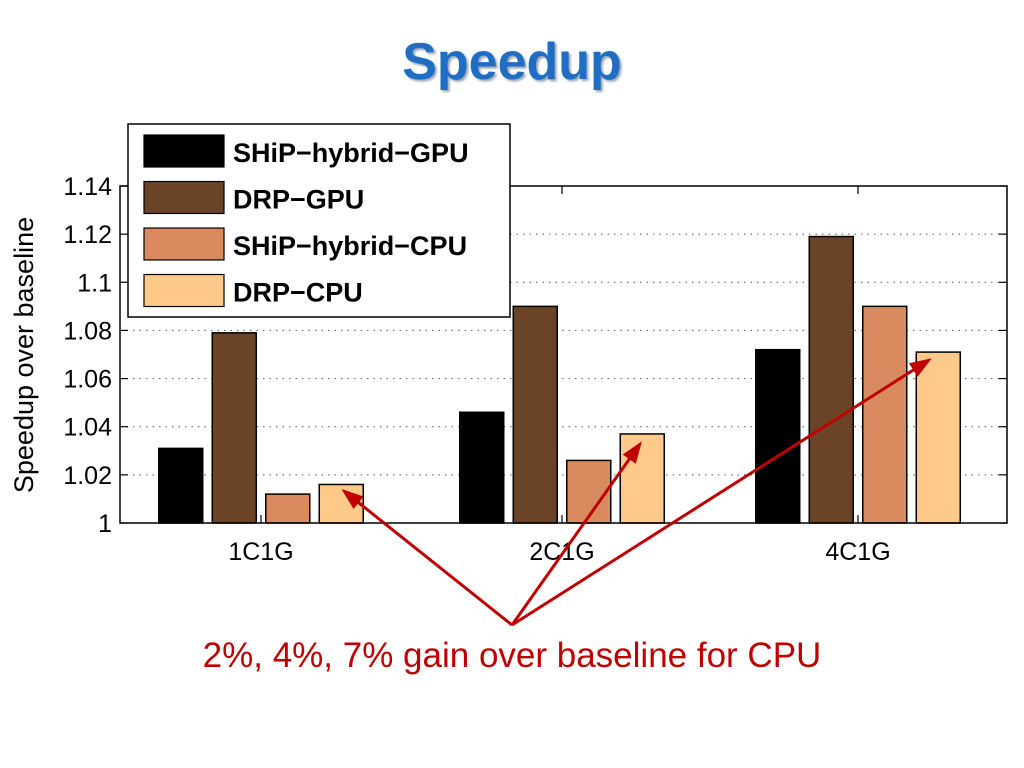 The width and height of the screenshot is (1024, 768). What do you see at coordinates (512, 655) in the screenshot?
I see `annotation-text: 2%, 4%, 7% gain over baseline for CPU` at bounding box center [512, 655].